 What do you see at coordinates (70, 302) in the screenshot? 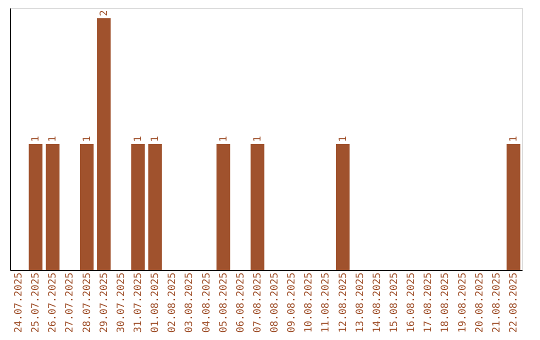
I see `x-tick-label: 27.07.2025` at bounding box center [70, 302].